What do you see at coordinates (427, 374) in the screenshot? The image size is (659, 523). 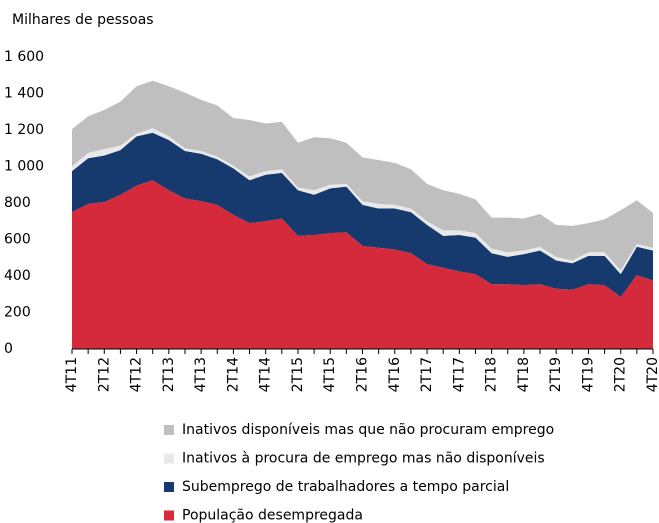 I see `x-tick-label: 2T17` at bounding box center [427, 374].